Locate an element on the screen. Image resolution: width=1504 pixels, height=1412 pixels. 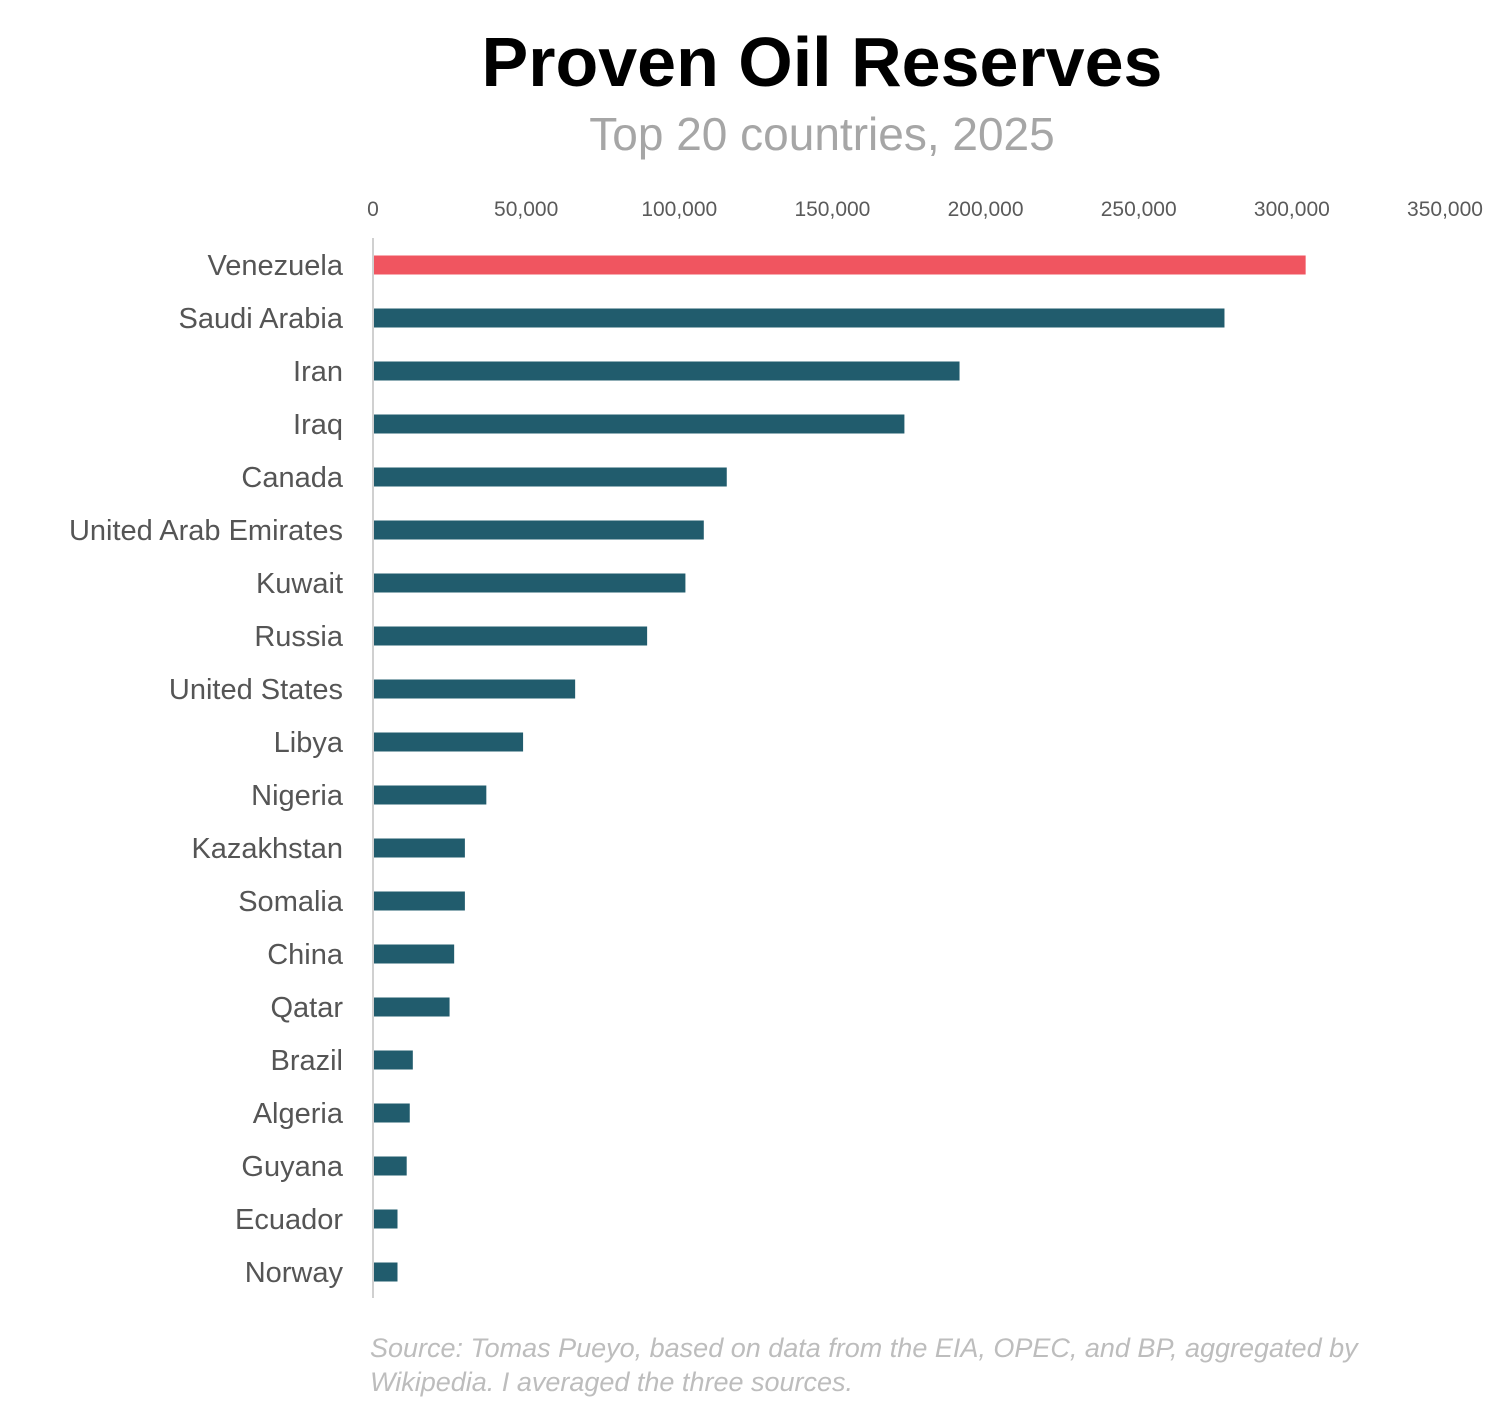
category-label: Nigeria is located at coordinates (297, 796).